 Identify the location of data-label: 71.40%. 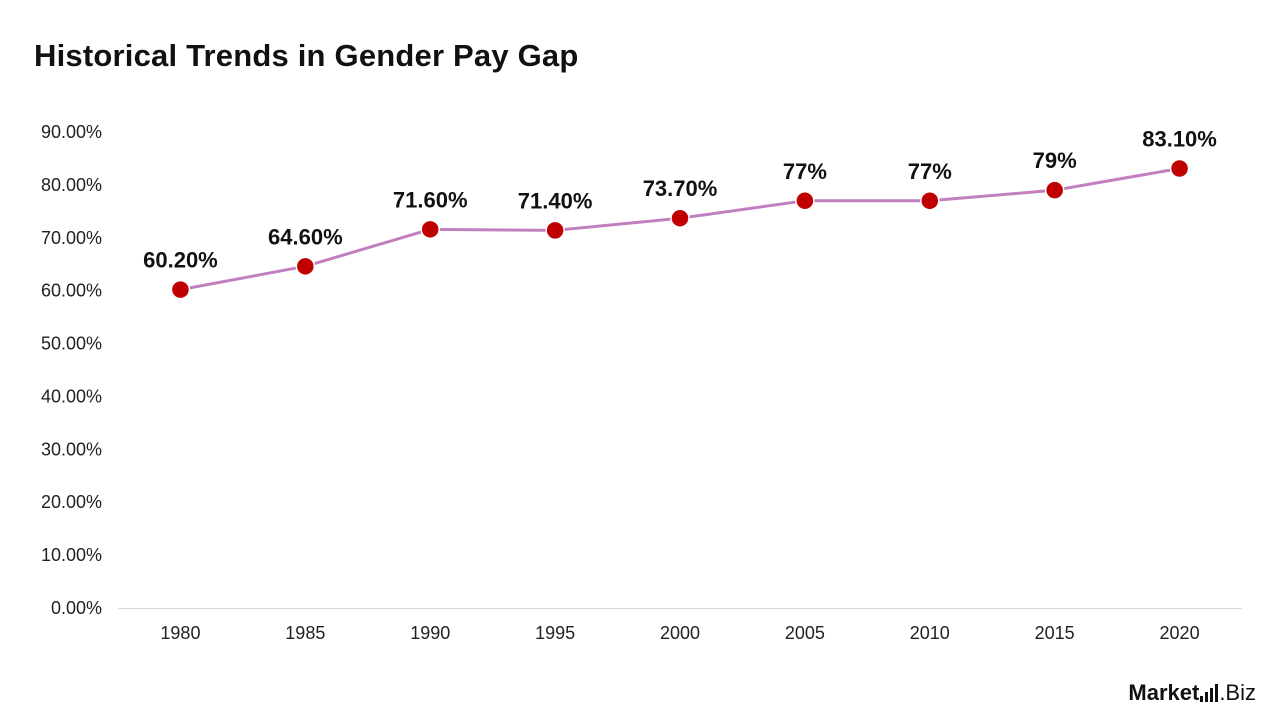
(555, 200).